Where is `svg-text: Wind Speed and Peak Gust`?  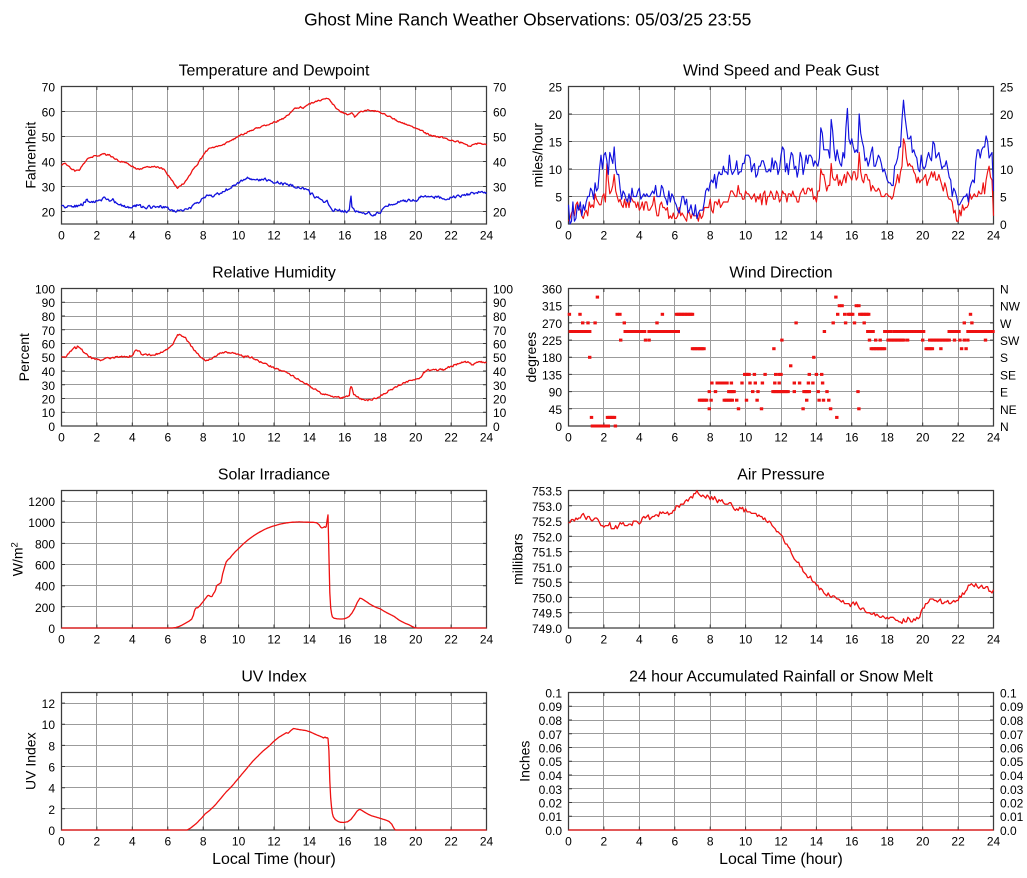 svg-text: Wind Speed and Peak Gust is located at coordinates (781, 70).